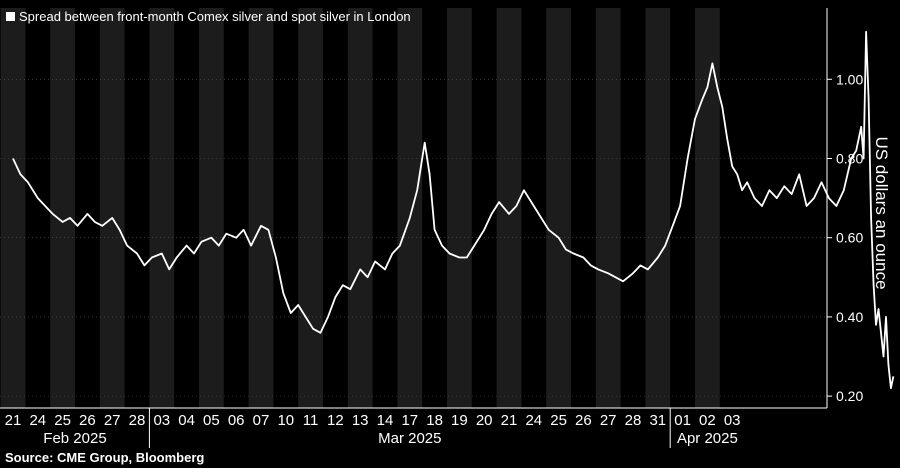 This screenshot has height=468, width=900. What do you see at coordinates (849, 79) in the screenshot?
I see `y-tick-label: 1.00` at bounding box center [849, 79].